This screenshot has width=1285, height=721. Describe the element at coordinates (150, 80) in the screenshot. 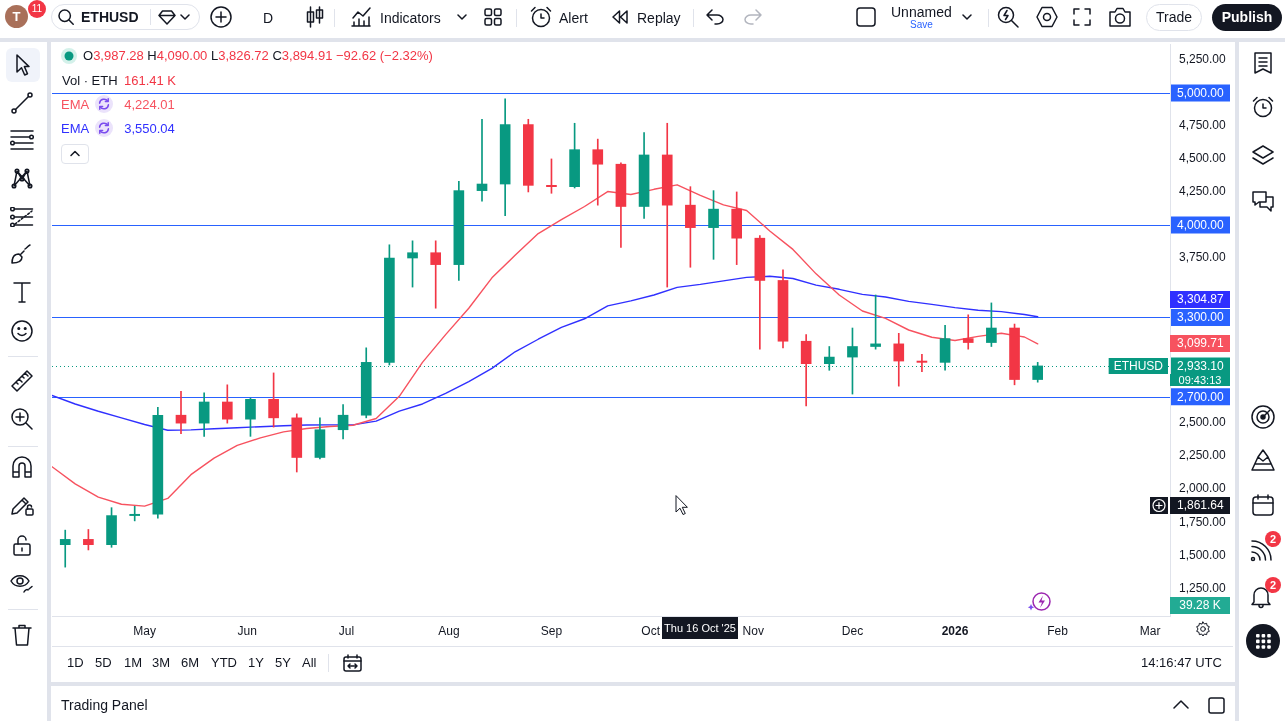

I see `annotation: 161.41 K` at that location.